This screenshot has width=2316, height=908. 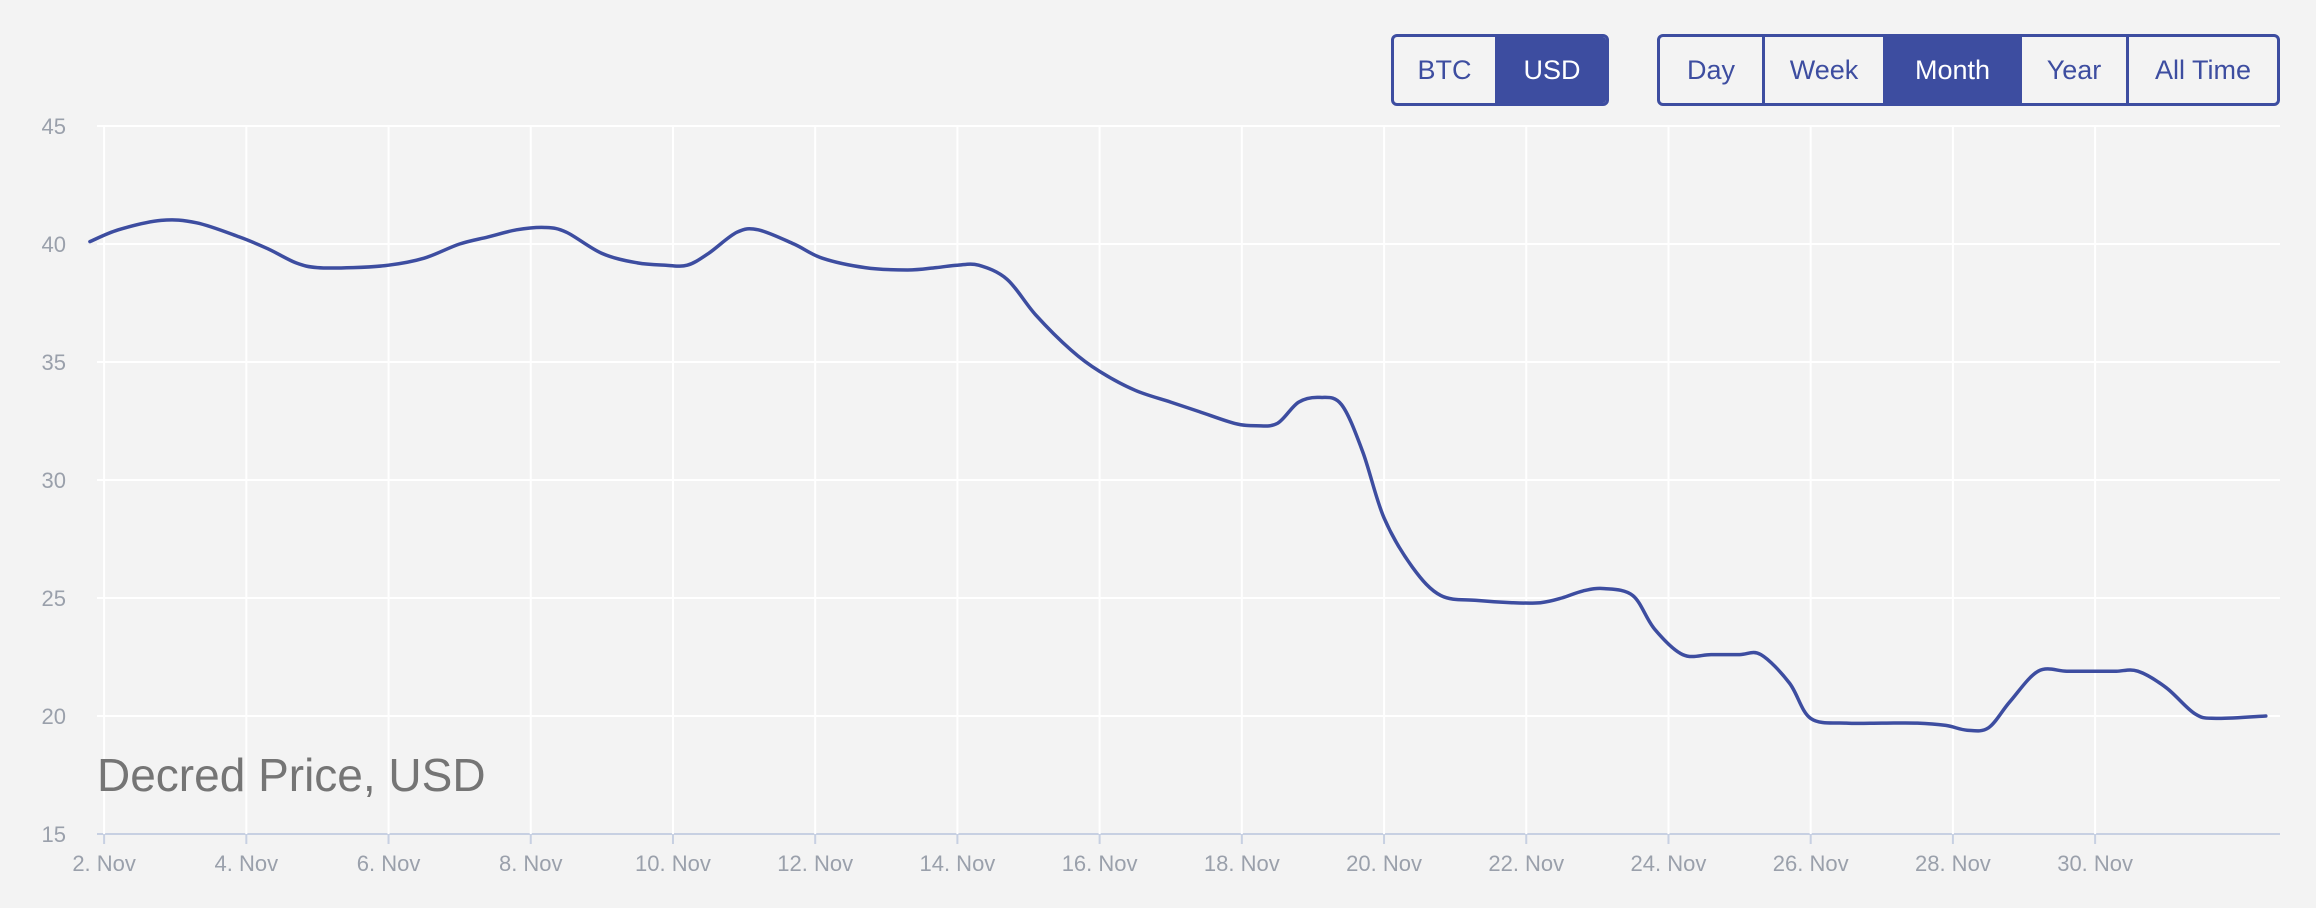 What do you see at coordinates (1100, 863) in the screenshot?
I see `x-tick-label: 16. Nov` at bounding box center [1100, 863].